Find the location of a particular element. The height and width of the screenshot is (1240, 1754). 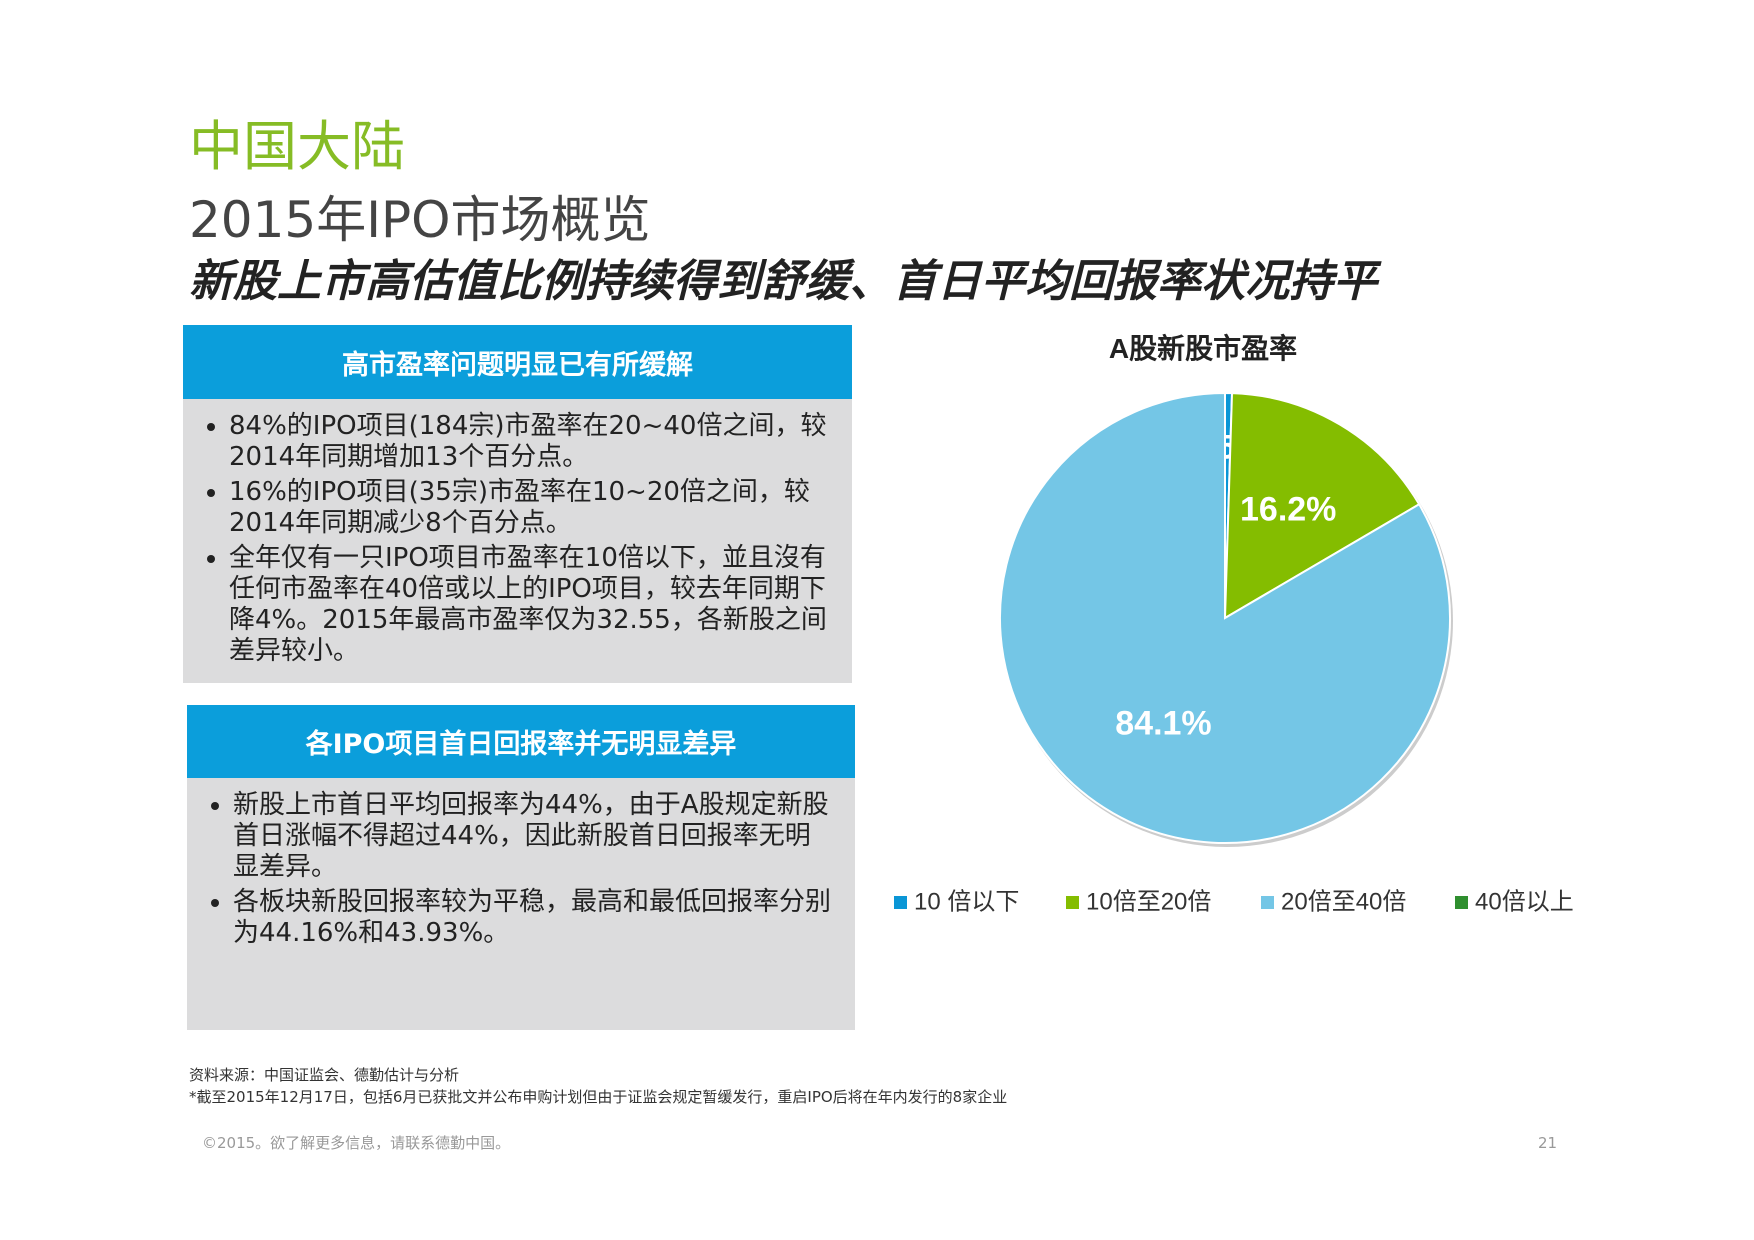

subtitle: 新股上市高估值比例持续得到舒缓、首日平均回报率状况持平 is located at coordinates (783, 281).